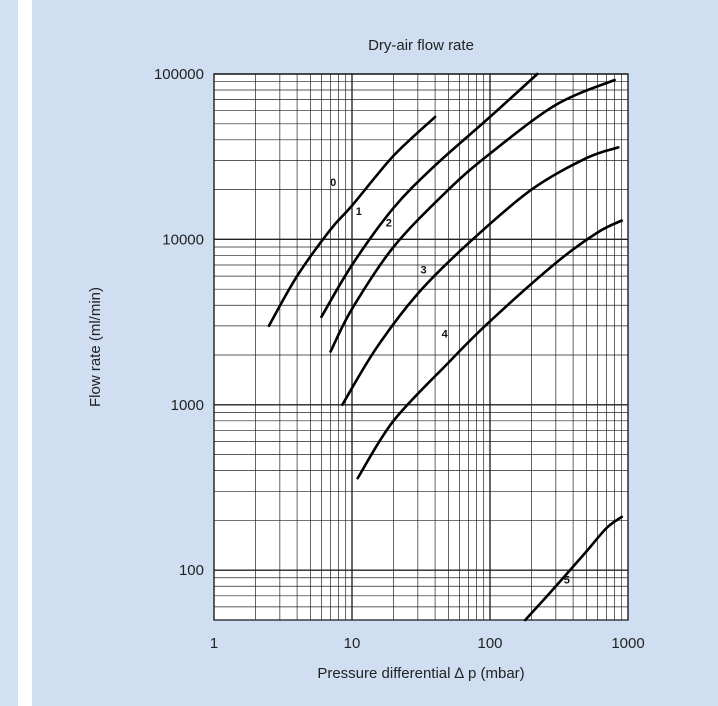 This screenshot has height=706, width=718. What do you see at coordinates (9, 353) in the screenshot?
I see `left-strip` at bounding box center [9, 353].